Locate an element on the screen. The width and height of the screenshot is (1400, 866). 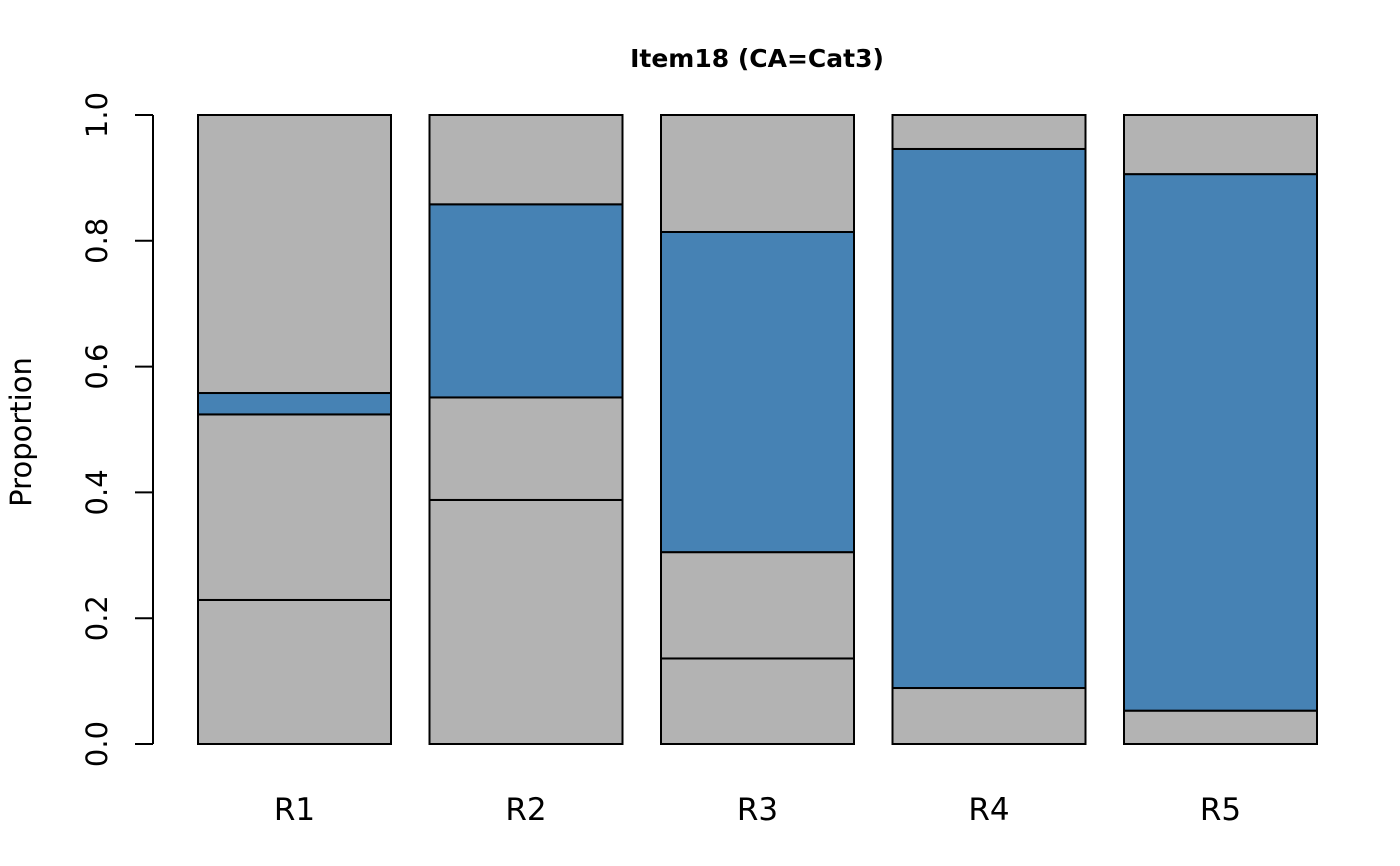
y-tick-label: 0.2 is located at coordinates (97, 618).